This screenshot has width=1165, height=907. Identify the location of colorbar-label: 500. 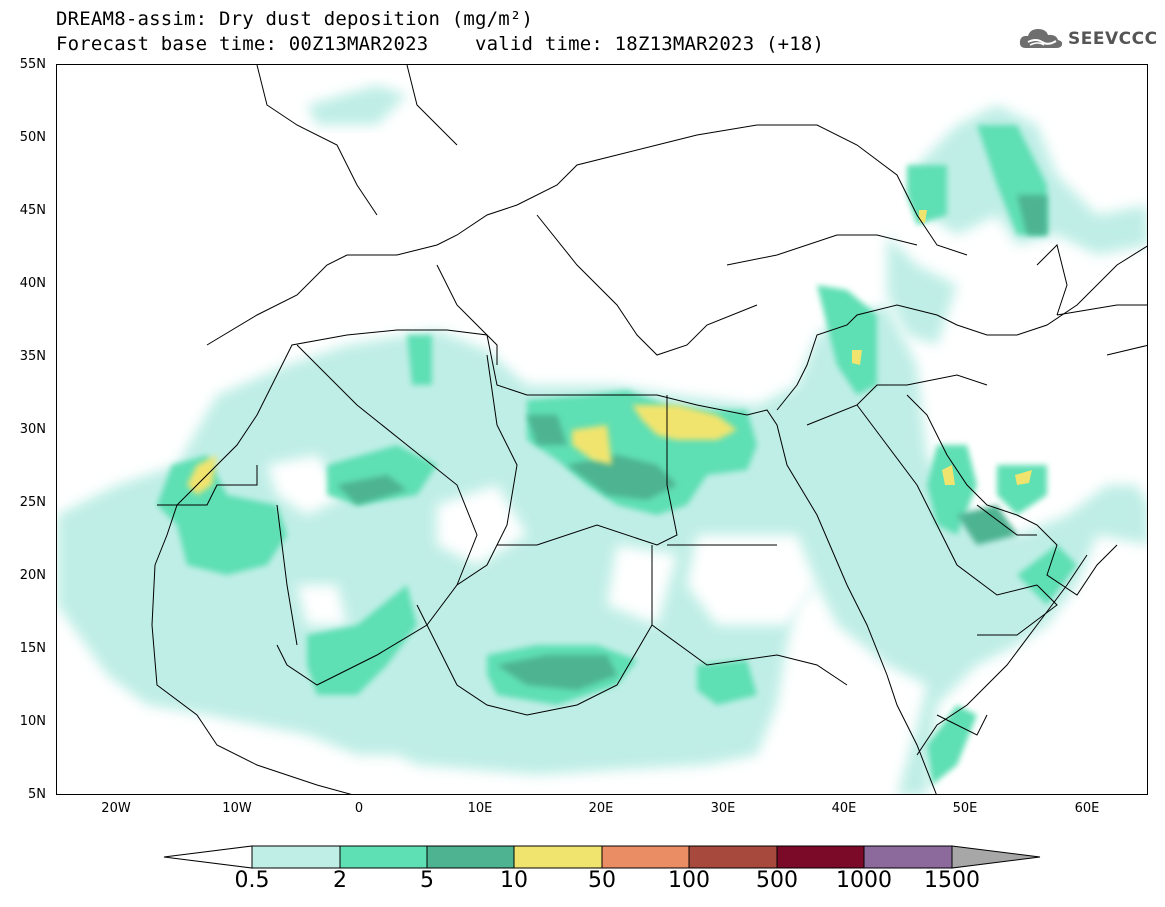
(777, 880).